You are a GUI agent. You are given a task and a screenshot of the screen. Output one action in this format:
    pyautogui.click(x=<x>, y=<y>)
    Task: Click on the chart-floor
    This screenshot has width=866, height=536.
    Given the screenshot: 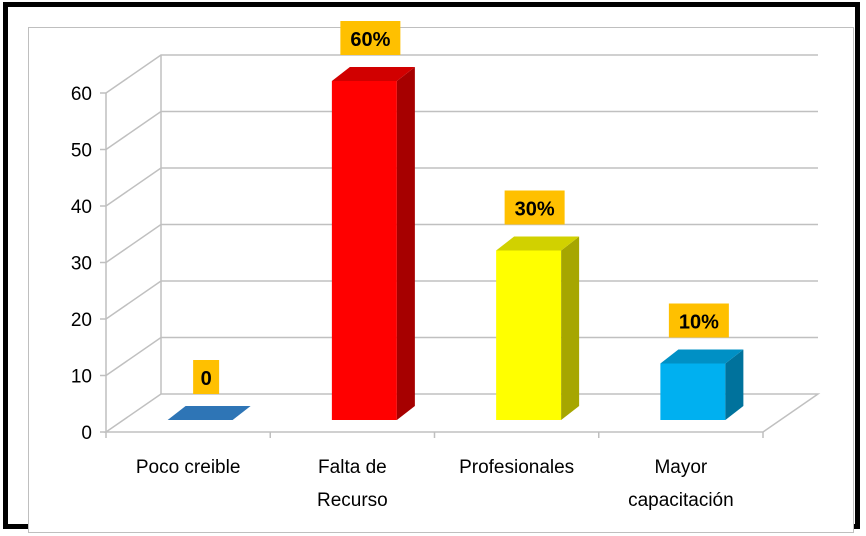 What is the action you would take?
    pyautogui.click(x=462, y=413)
    